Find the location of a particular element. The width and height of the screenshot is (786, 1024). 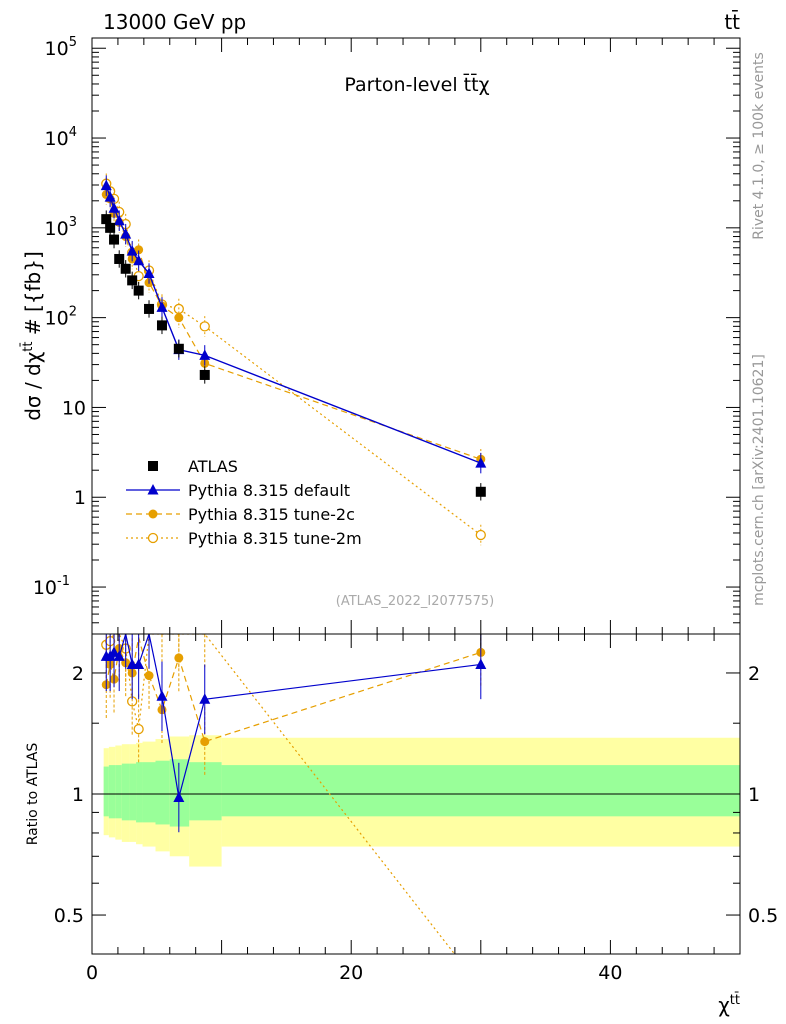

legend-item: ATLAS is located at coordinates (193, 466).